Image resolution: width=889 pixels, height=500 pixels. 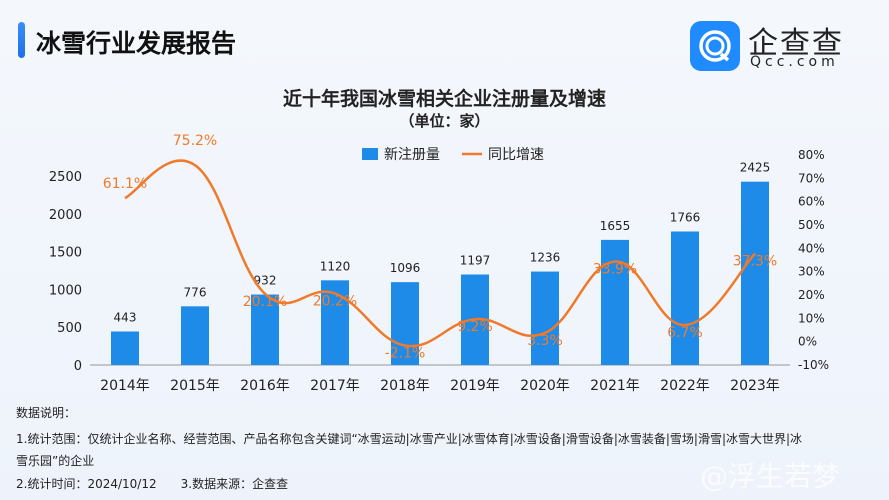 What do you see at coordinates (811, 248) in the screenshot?
I see `right-tick-label: 40%` at bounding box center [811, 248].